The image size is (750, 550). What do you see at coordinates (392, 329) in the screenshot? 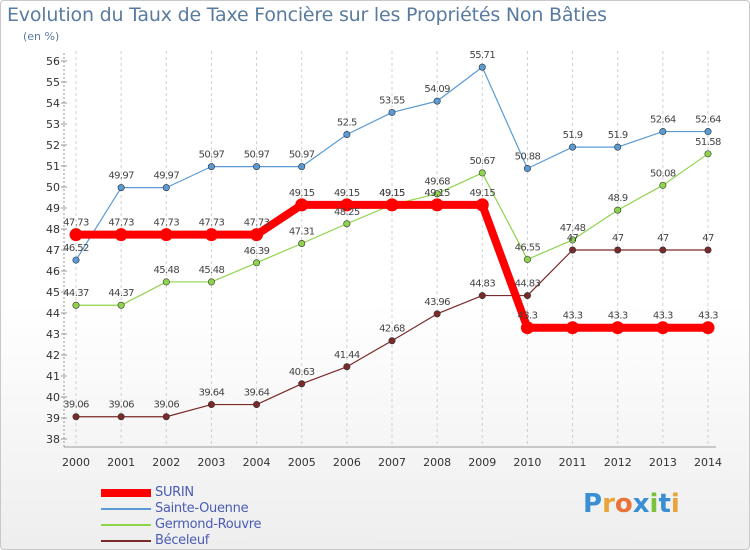
I see `data-label: 42.68` at bounding box center [392, 329].